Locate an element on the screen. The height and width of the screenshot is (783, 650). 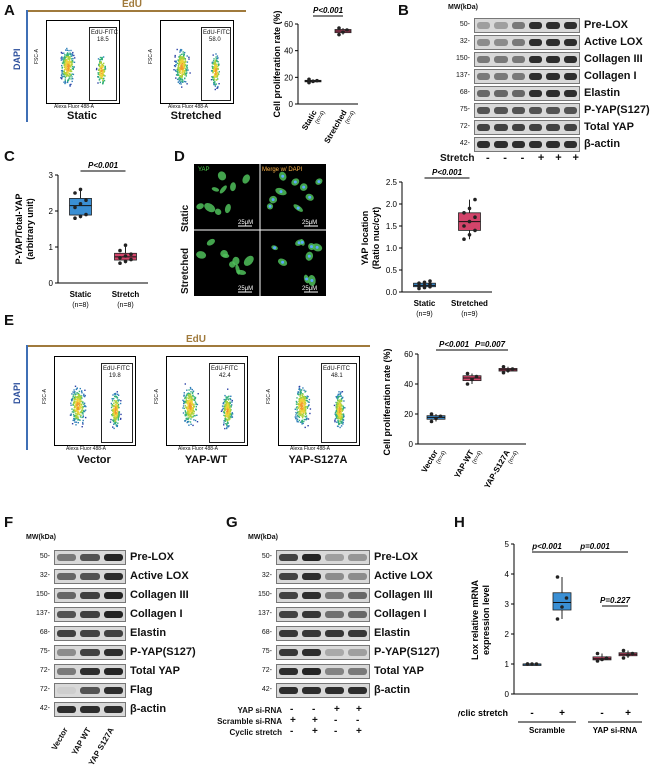
gate-value: 18.5 is located at coordinates (103, 40).